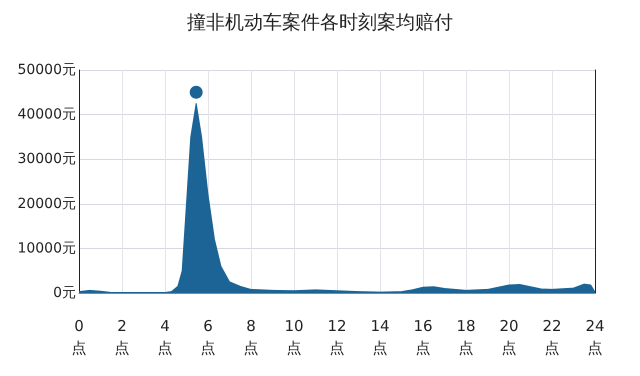  Describe the element at coordinates (46, 204) in the screenshot. I see `y-tick-label: 20000元` at that location.